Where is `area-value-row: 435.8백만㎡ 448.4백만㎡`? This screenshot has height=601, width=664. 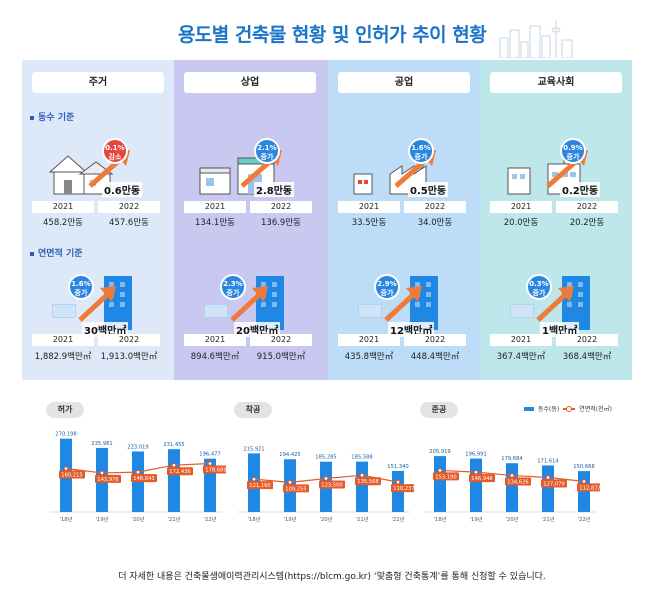 area-value-row: 435.8백만㎡ 448.4백만㎡ is located at coordinates (404, 356).